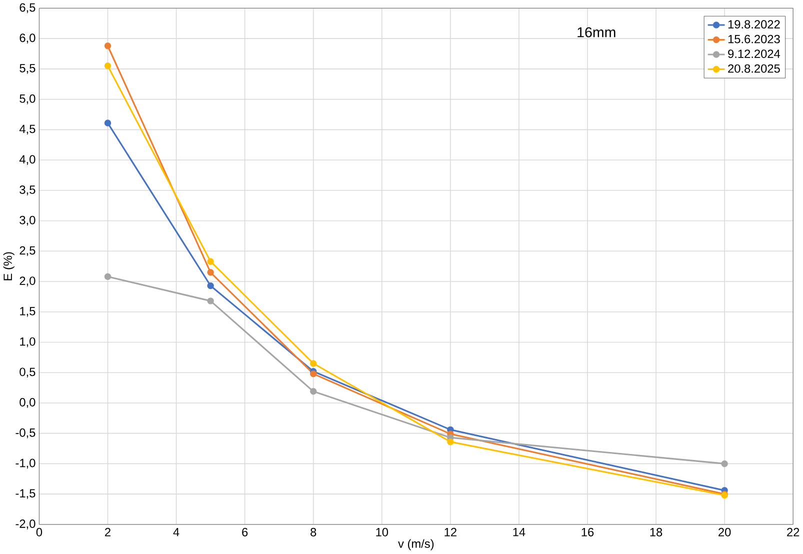  I want to click on x-tick-label: 18, so click(656, 532).